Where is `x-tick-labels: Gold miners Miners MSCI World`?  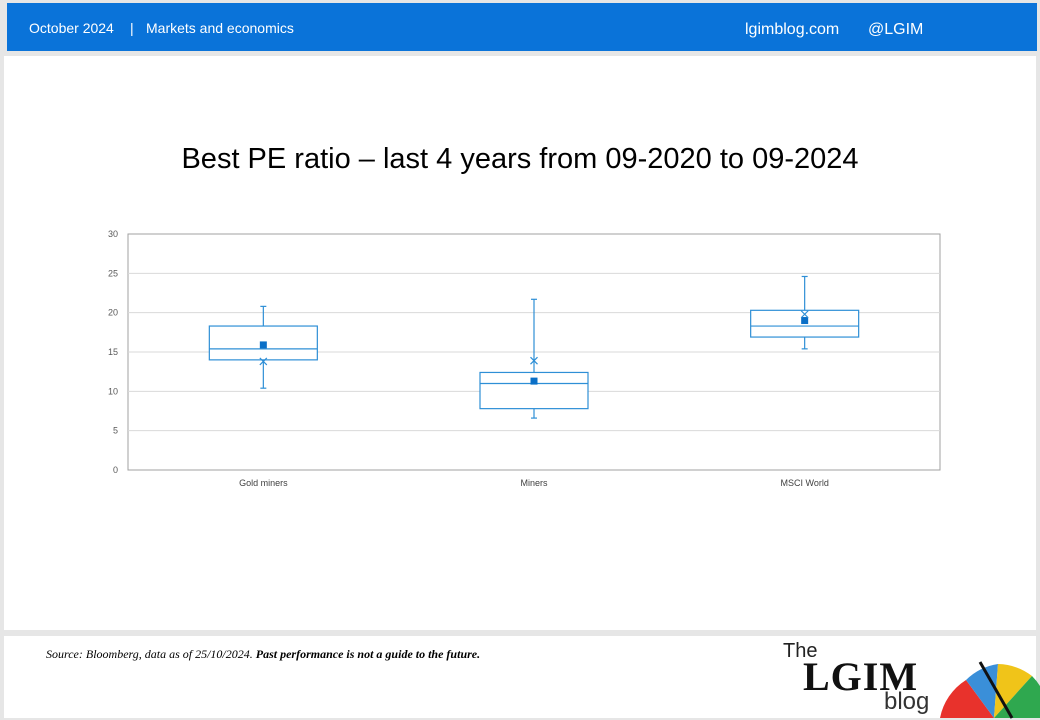 x-tick-labels: Gold miners Miners MSCI World is located at coordinates (534, 483).